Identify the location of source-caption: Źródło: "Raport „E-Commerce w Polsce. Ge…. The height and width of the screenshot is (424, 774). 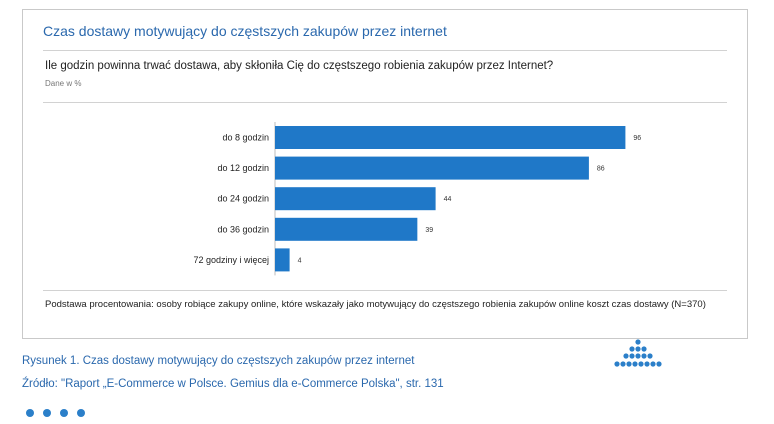
(233, 384).